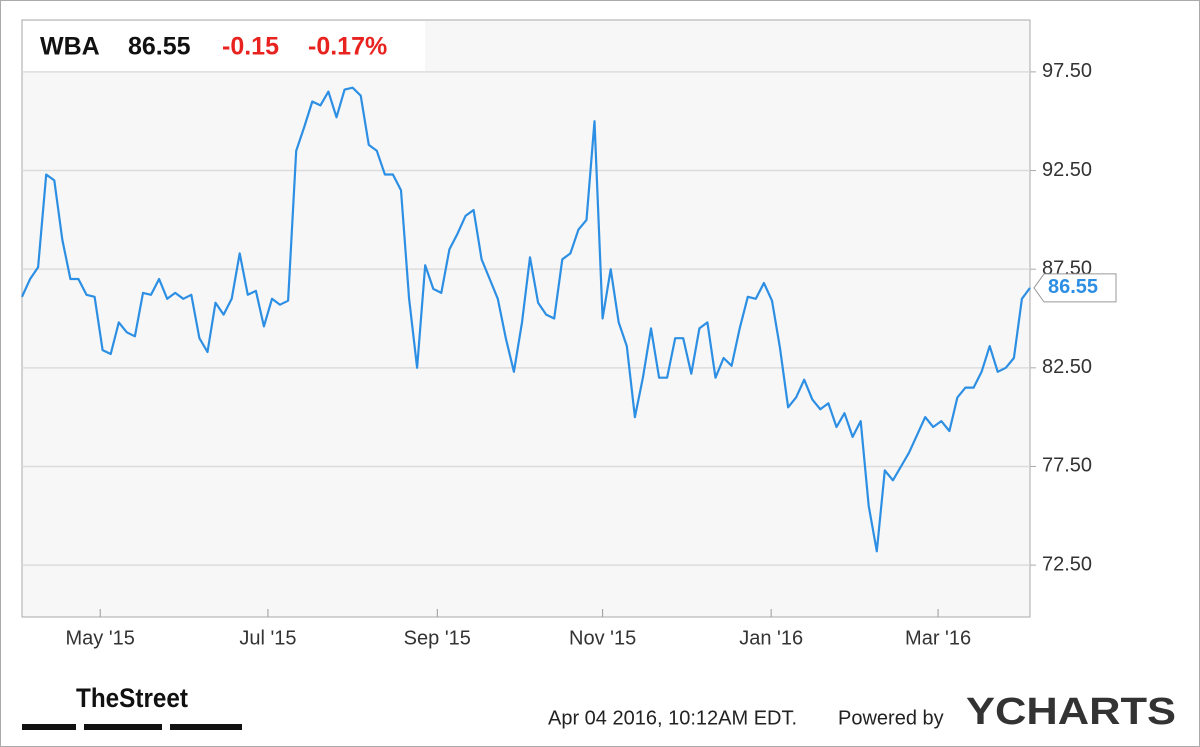  What do you see at coordinates (602, 638) in the screenshot?
I see `x-tick-label: Nov '15` at bounding box center [602, 638].